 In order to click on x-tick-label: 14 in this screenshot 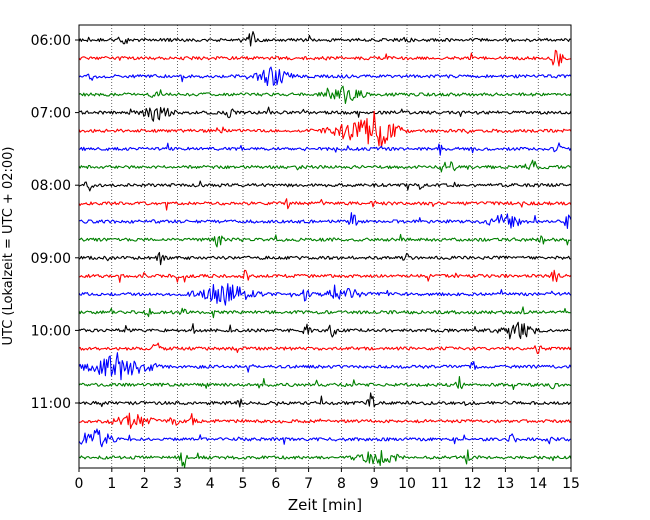, I will do `click(538, 484)`.